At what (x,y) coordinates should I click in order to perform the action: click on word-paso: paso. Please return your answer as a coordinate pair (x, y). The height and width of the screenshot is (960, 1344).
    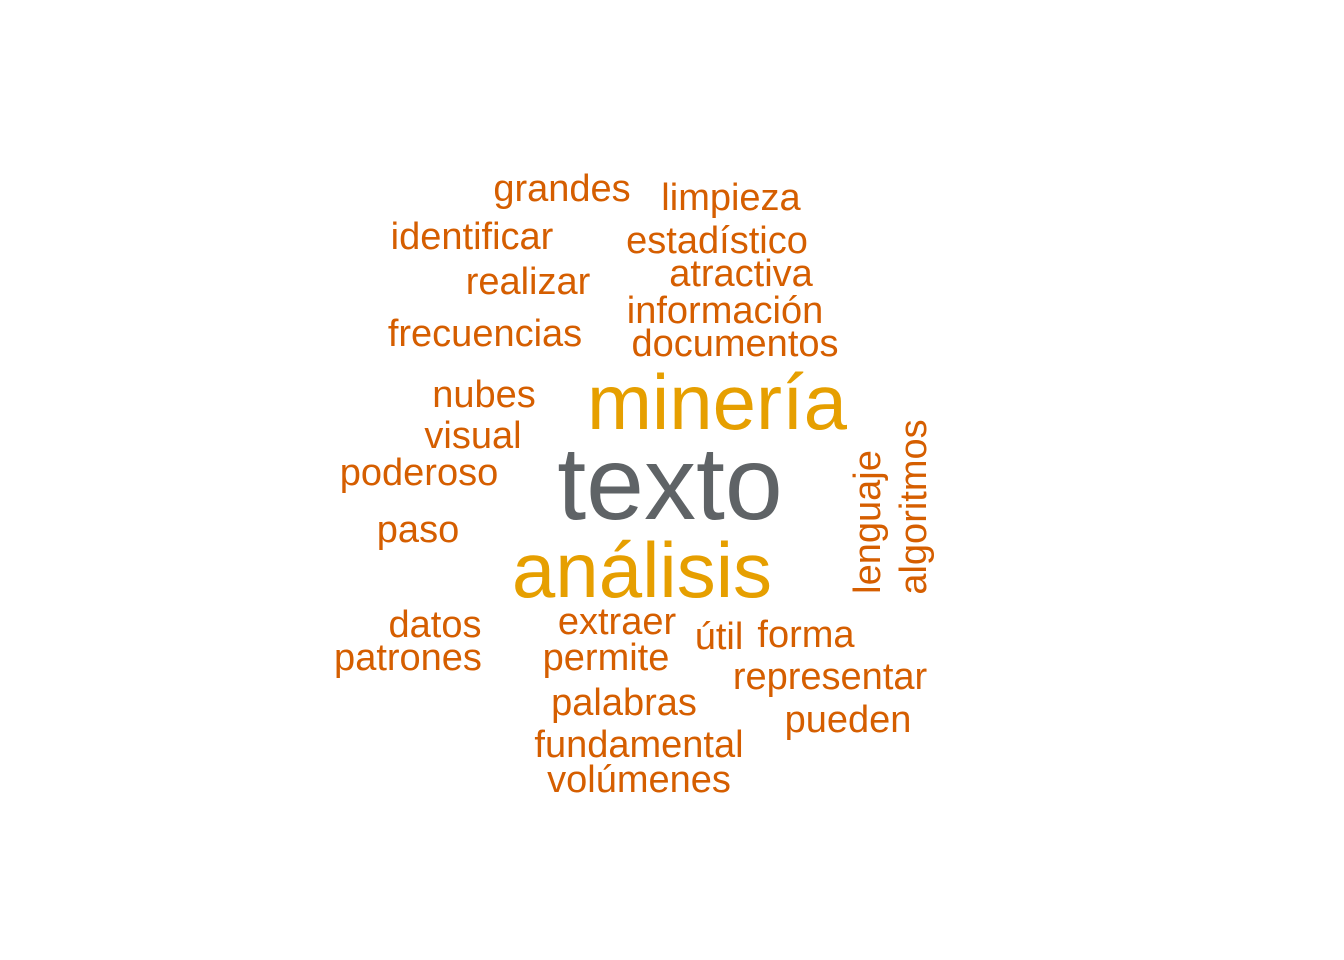
    Looking at the image, I should click on (418, 530).